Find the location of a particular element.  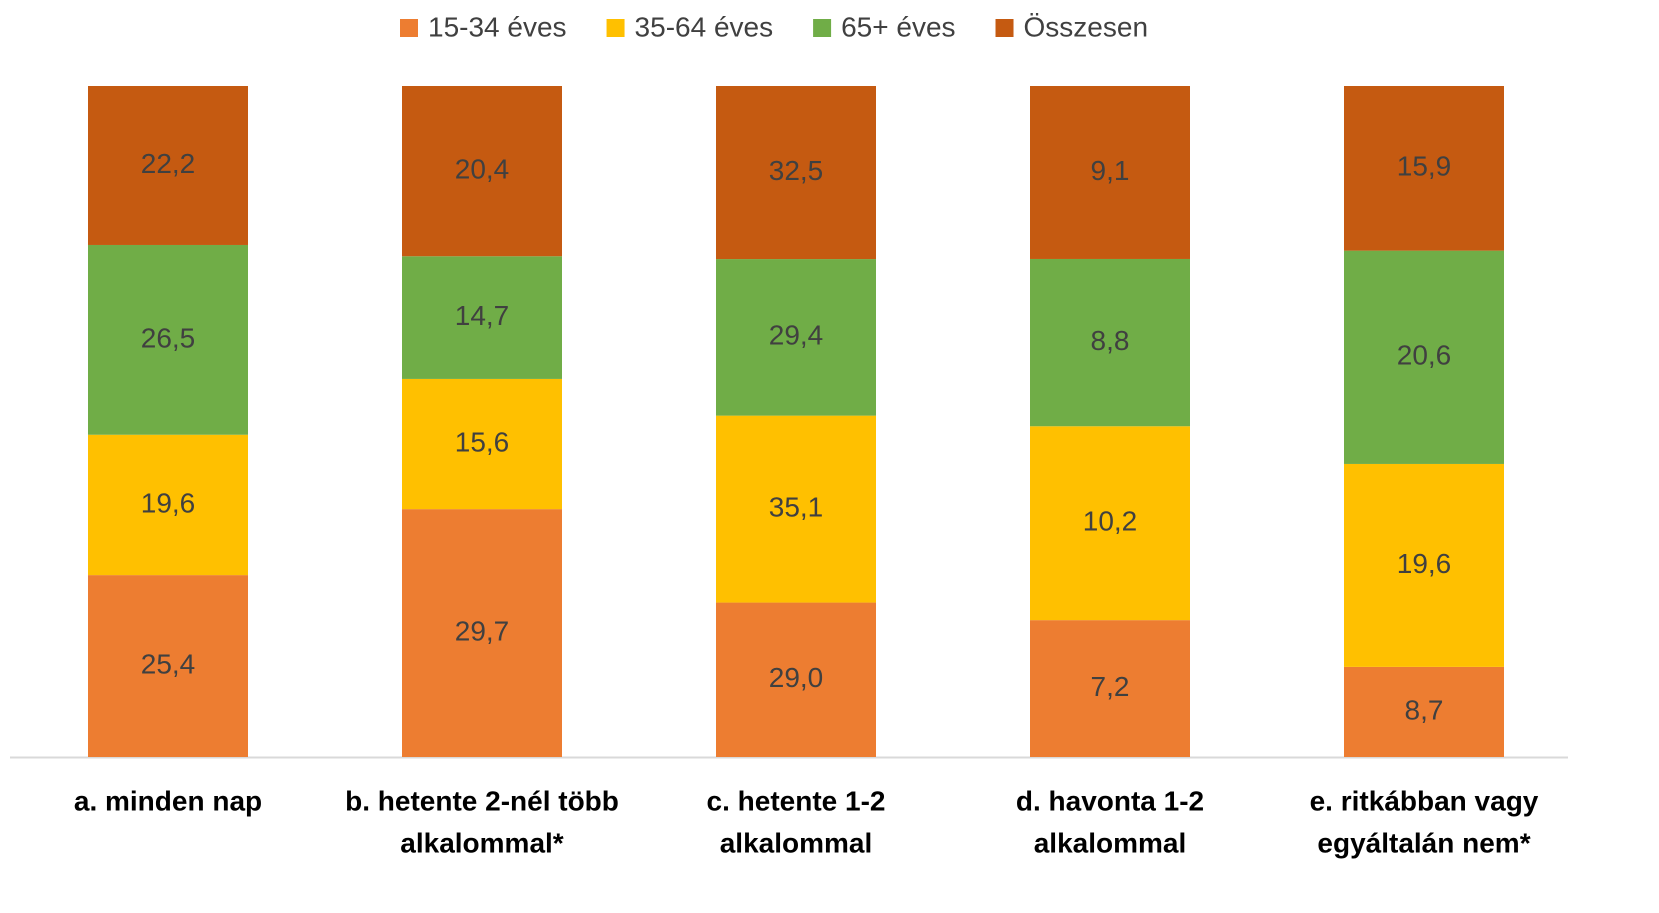

data-label: 20,6 is located at coordinates (1424, 355).